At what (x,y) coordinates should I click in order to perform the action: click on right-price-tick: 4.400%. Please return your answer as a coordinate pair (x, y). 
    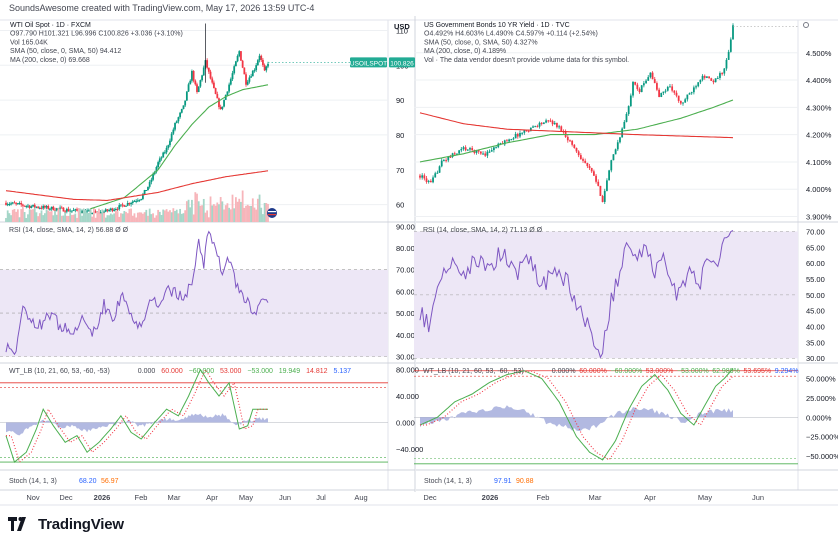
    Looking at the image, I should click on (819, 80).